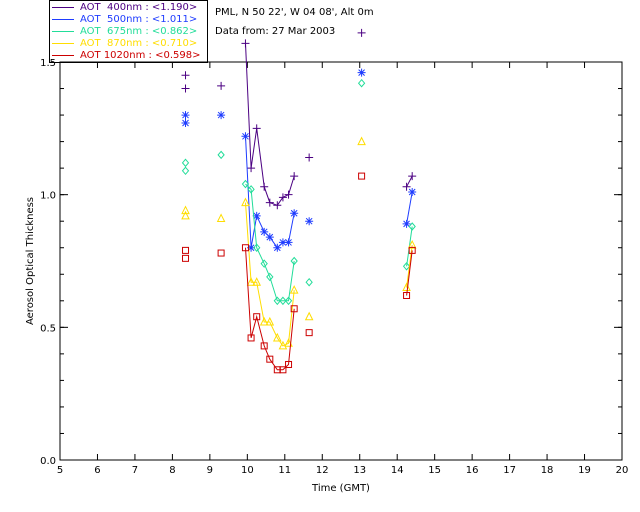 This screenshot has height=512, width=640. Describe the element at coordinates (547, 470) in the screenshot. I see `x-tick-label: 18` at that location.